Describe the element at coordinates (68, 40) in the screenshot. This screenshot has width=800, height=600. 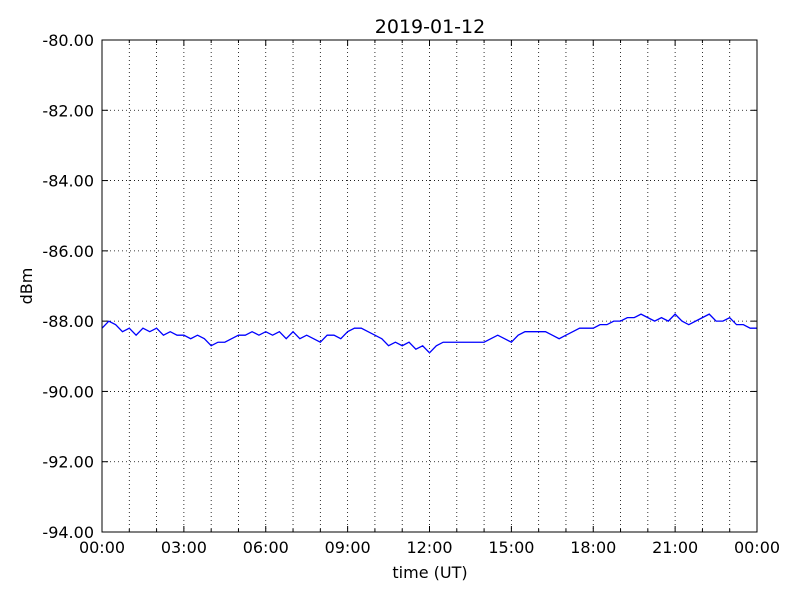
I see `y-tick-label: -80.00` at that location.